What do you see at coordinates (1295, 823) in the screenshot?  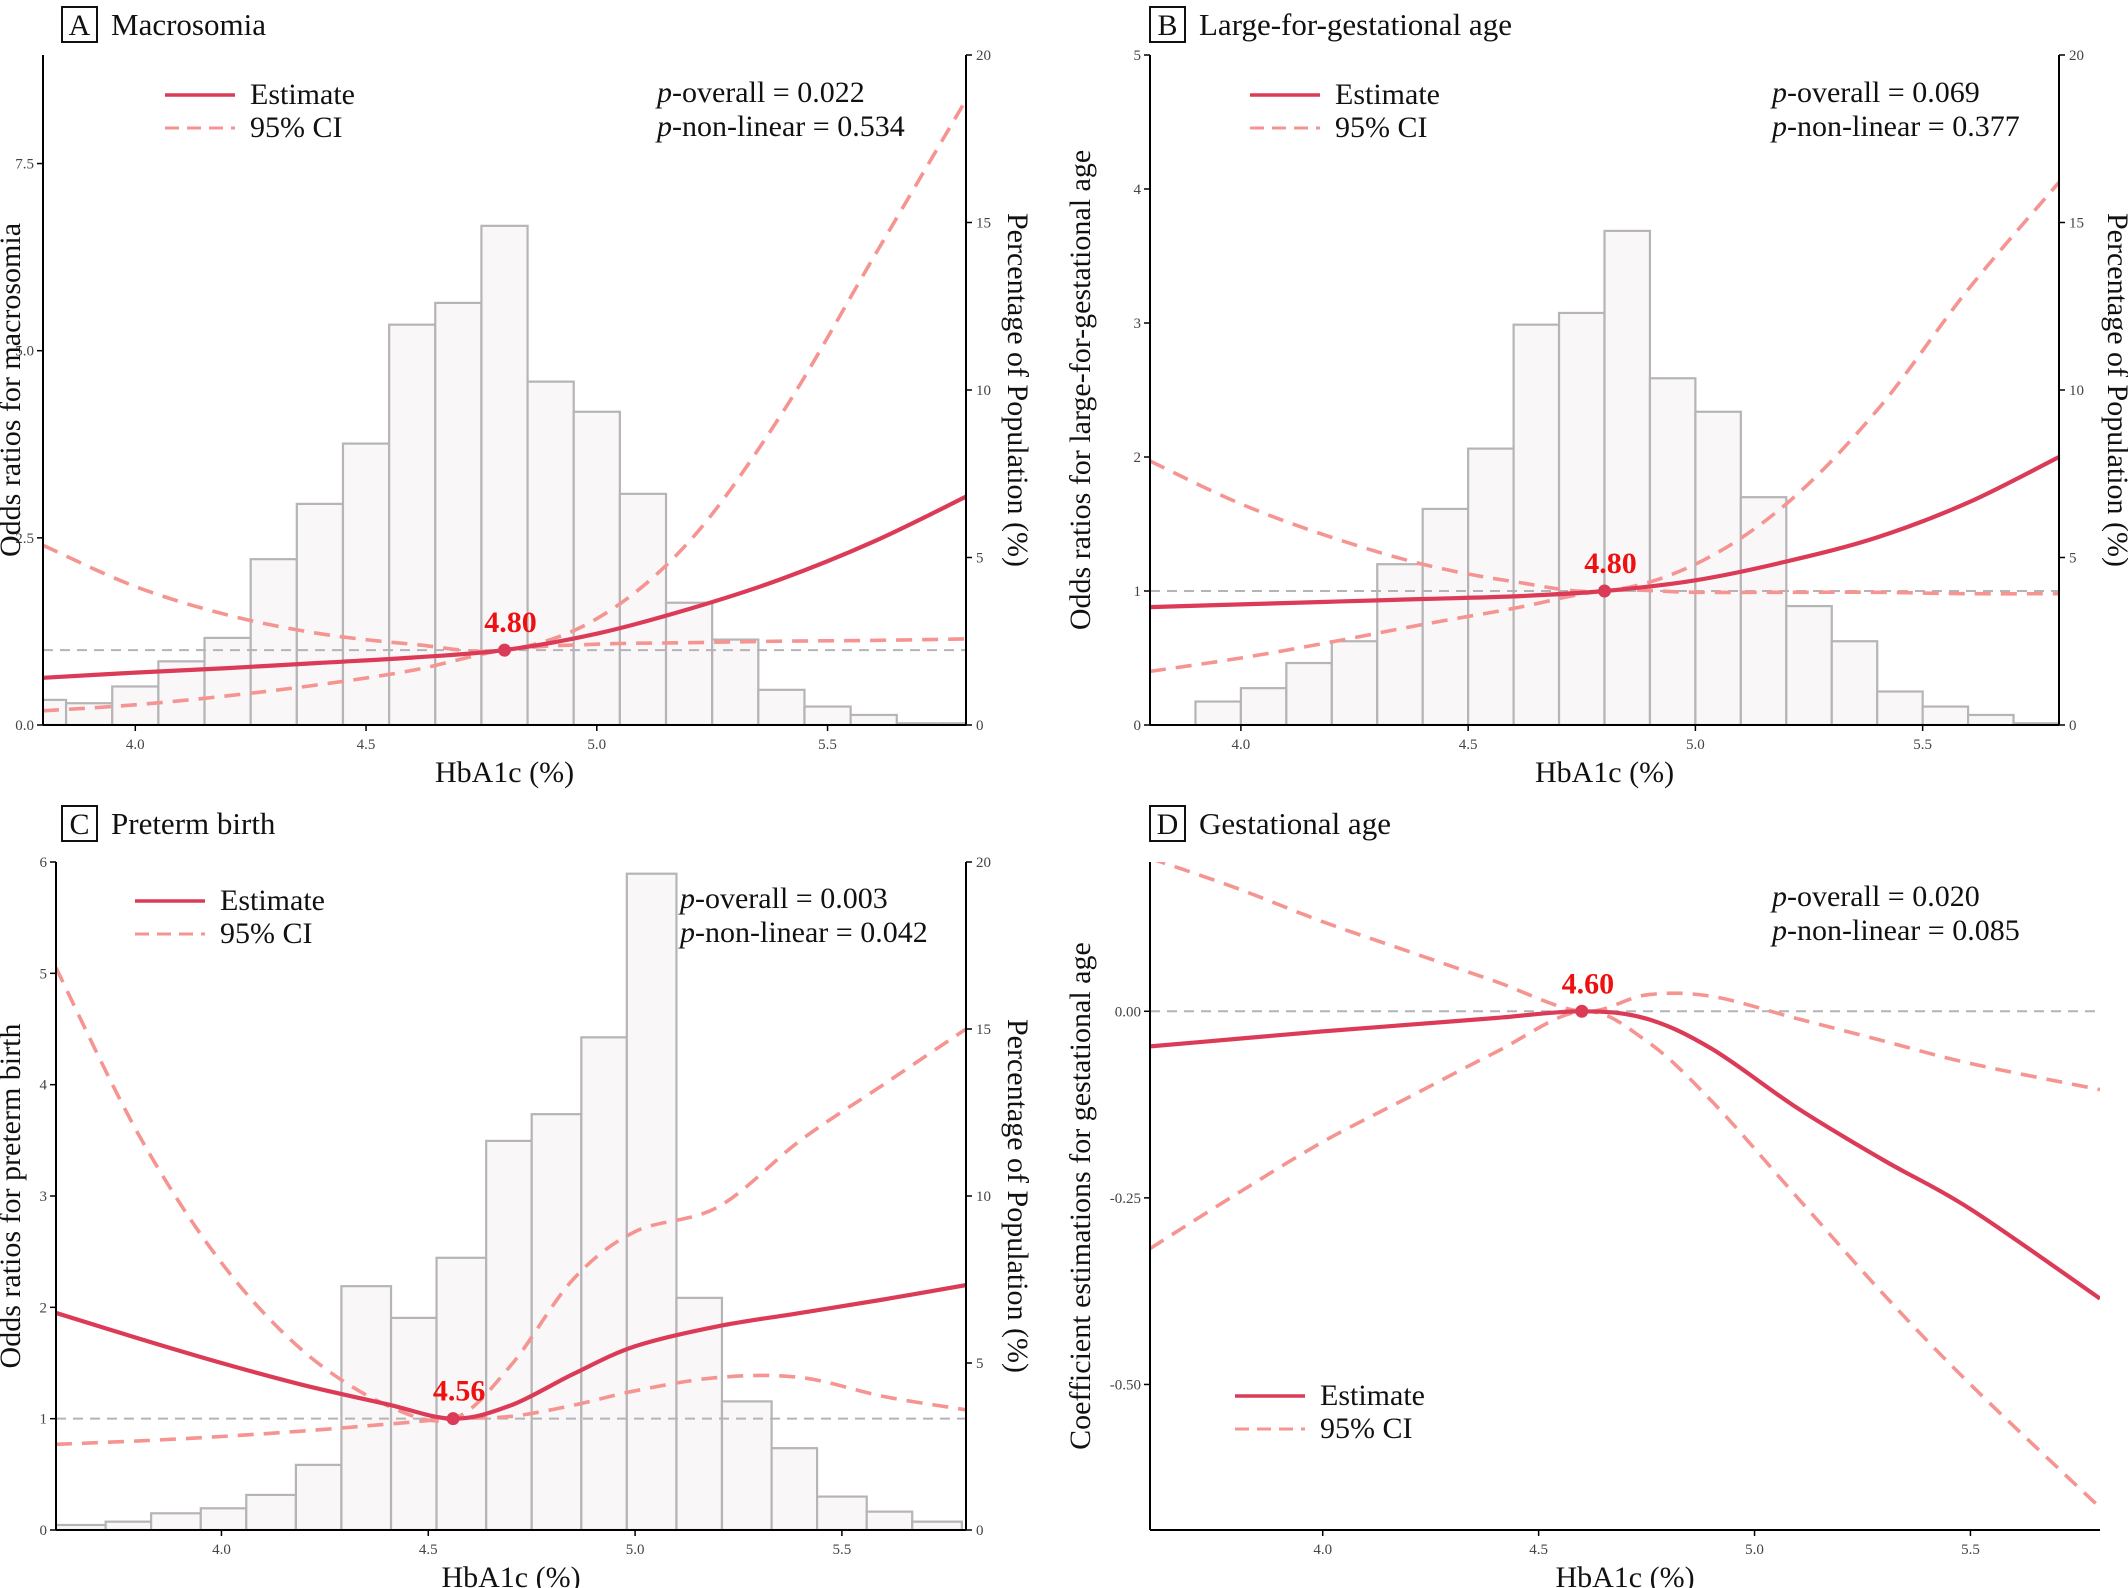 I see `panel-title: Gestational age` at bounding box center [1295, 823].